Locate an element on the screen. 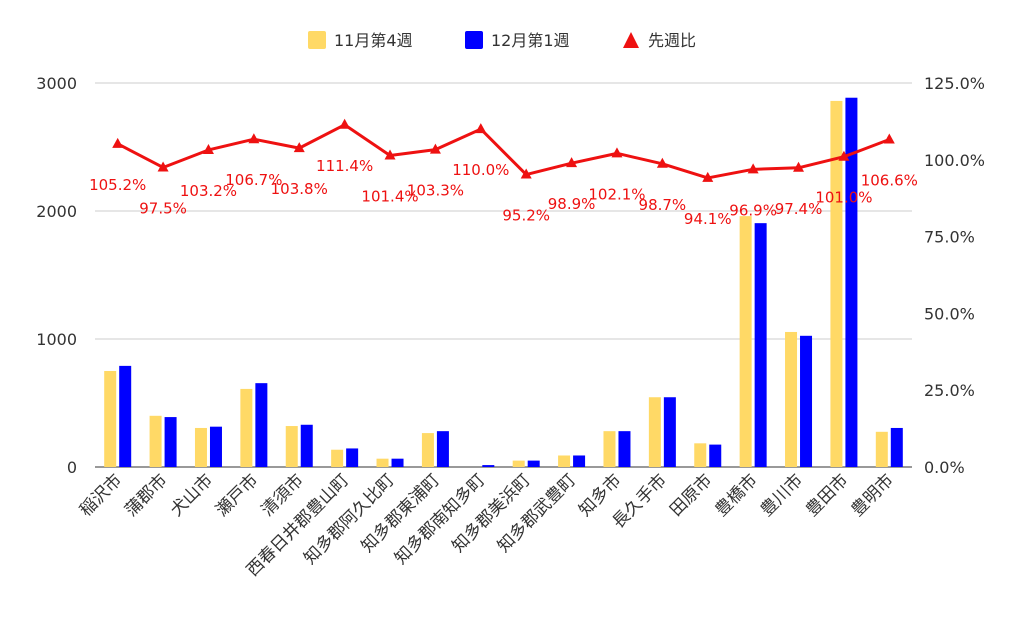 The width and height of the screenshot is (1024, 633). data-label: 110.0% is located at coordinates (480, 170).